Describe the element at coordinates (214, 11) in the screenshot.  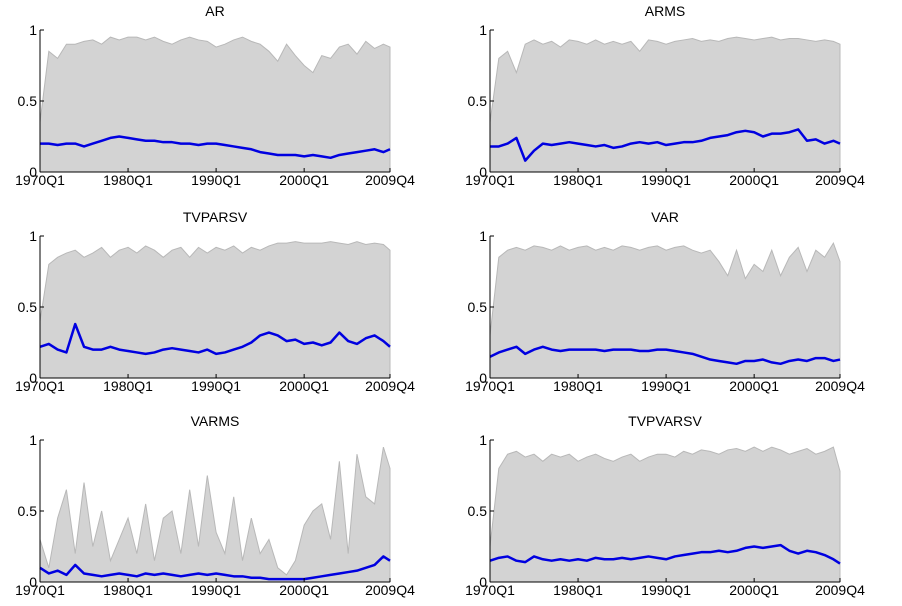
I see `chart-title: AR` at that location.